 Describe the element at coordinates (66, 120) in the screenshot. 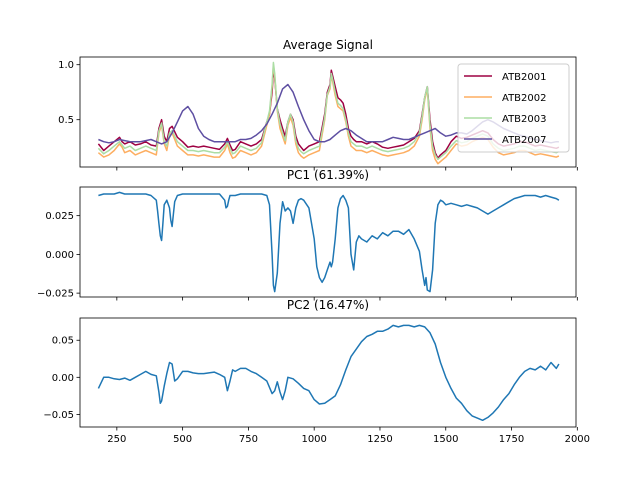

I see `y-tick-label: 0.5` at that location.